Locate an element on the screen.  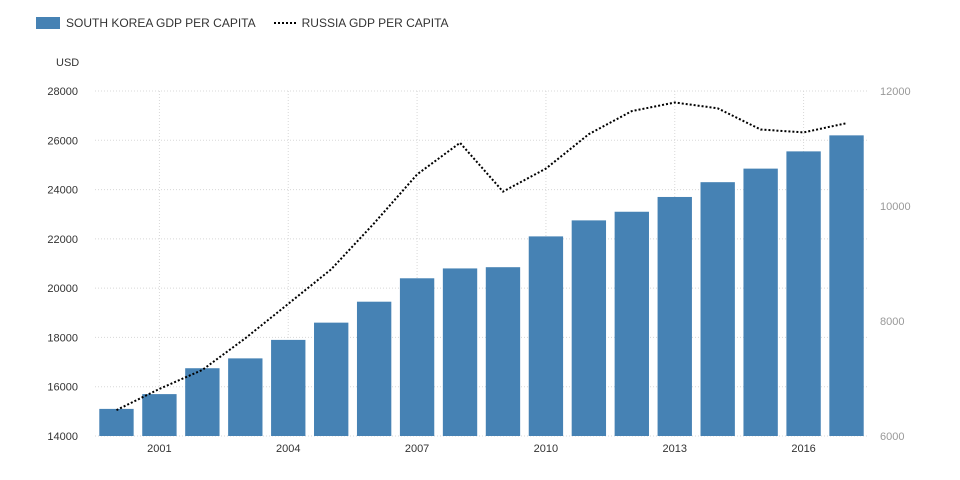
legend-swatch-russia is located at coordinates (284, 23).